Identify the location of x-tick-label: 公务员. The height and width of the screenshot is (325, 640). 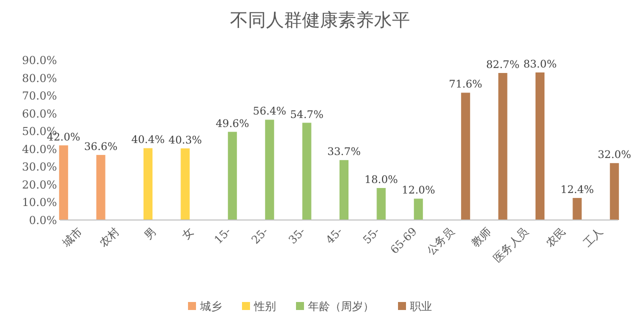
(440, 241).